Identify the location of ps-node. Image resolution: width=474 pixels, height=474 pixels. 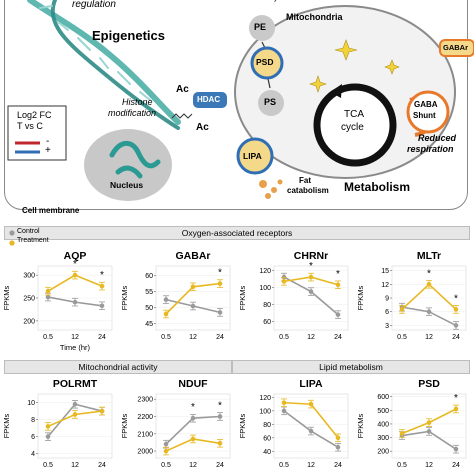
(271, 103).